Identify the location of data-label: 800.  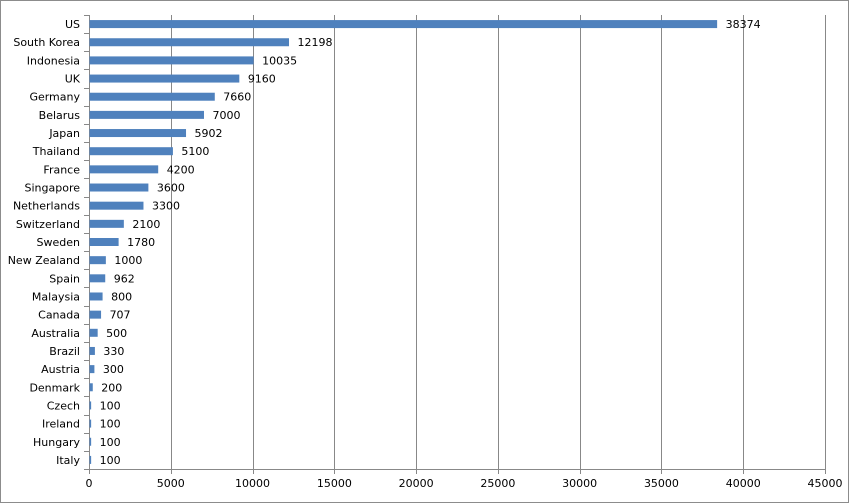
(121, 296).